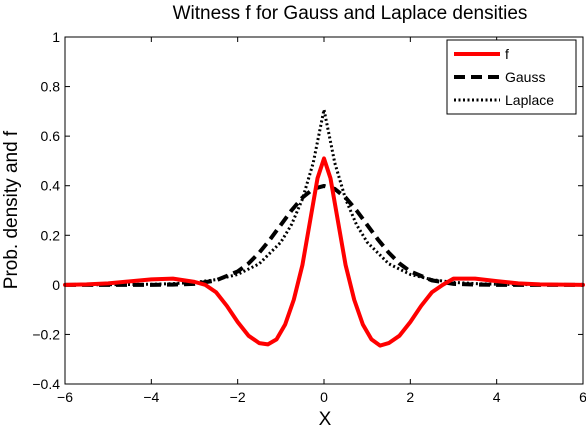 Image resolution: width=586 pixels, height=428 pixels. I want to click on y-tick-label: −0.2, so click(46, 334).